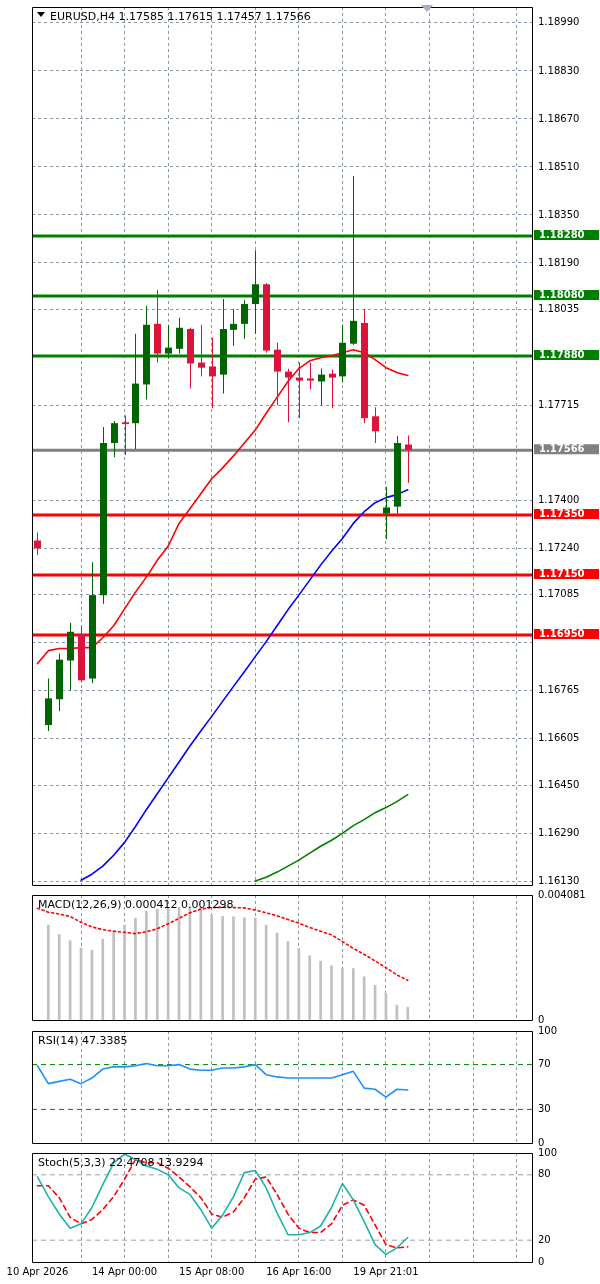  What do you see at coordinates (559, 832) in the screenshot?
I see `y-tick-label: 1.16290` at bounding box center [559, 832].